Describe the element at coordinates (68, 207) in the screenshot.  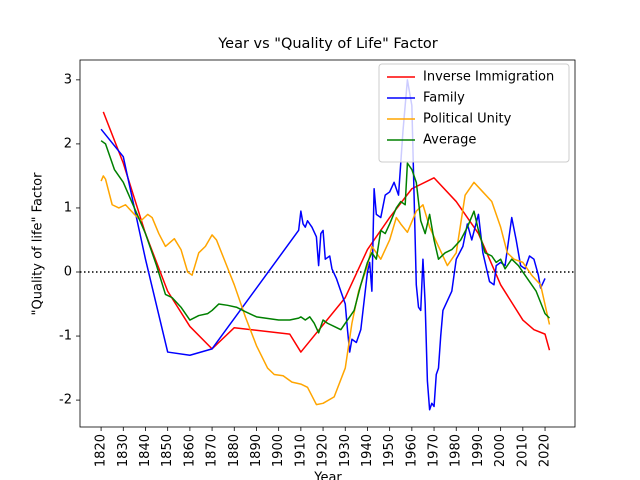
I see `y-tick-label: 1` at that location.